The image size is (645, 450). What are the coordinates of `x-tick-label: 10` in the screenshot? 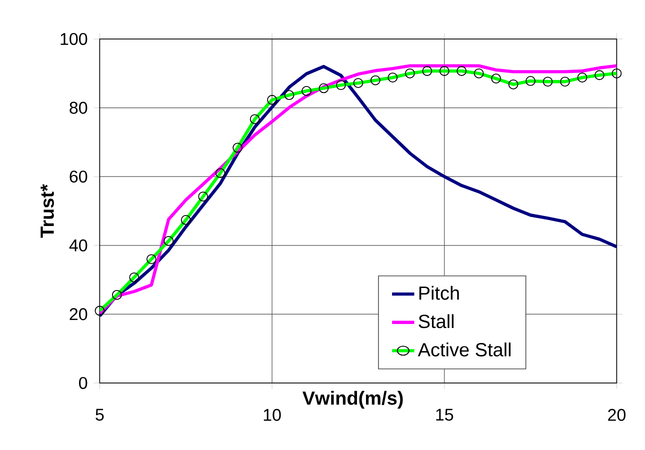 It's located at (272, 414).